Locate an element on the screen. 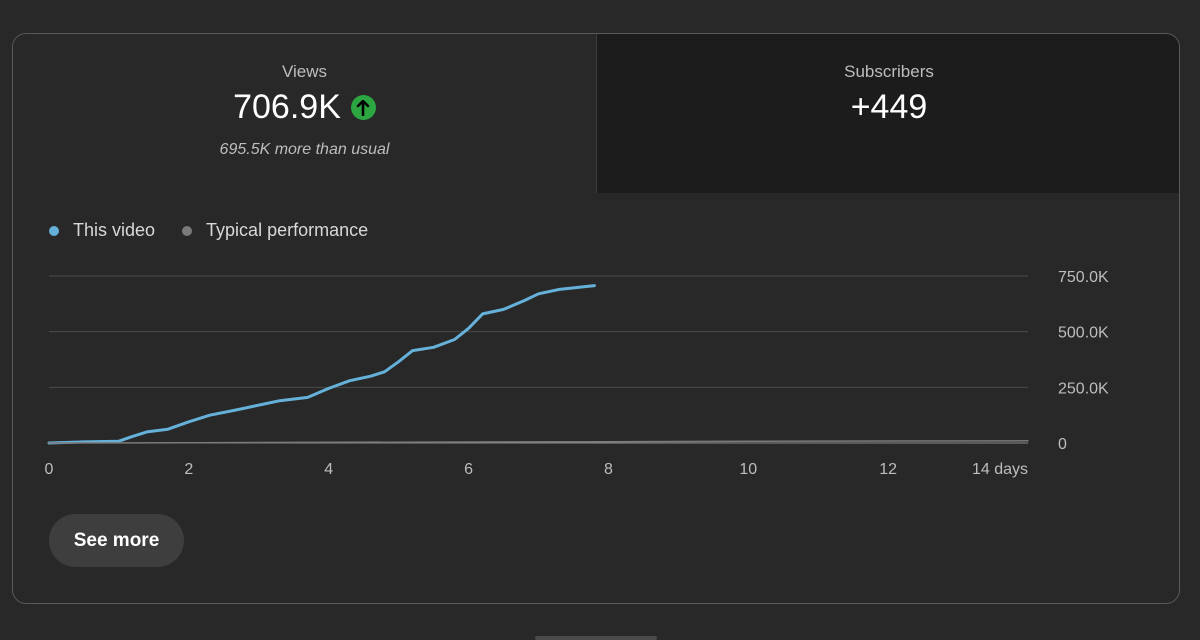 The width and height of the screenshot is (1200, 640). series-line-this-video is located at coordinates (321, 364).